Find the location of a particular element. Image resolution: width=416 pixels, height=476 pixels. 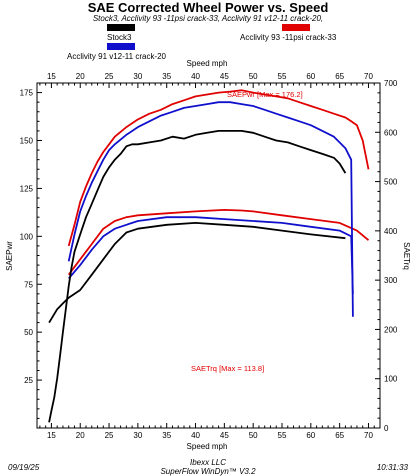

x-tick-label-top: 45 is located at coordinates (224, 76).